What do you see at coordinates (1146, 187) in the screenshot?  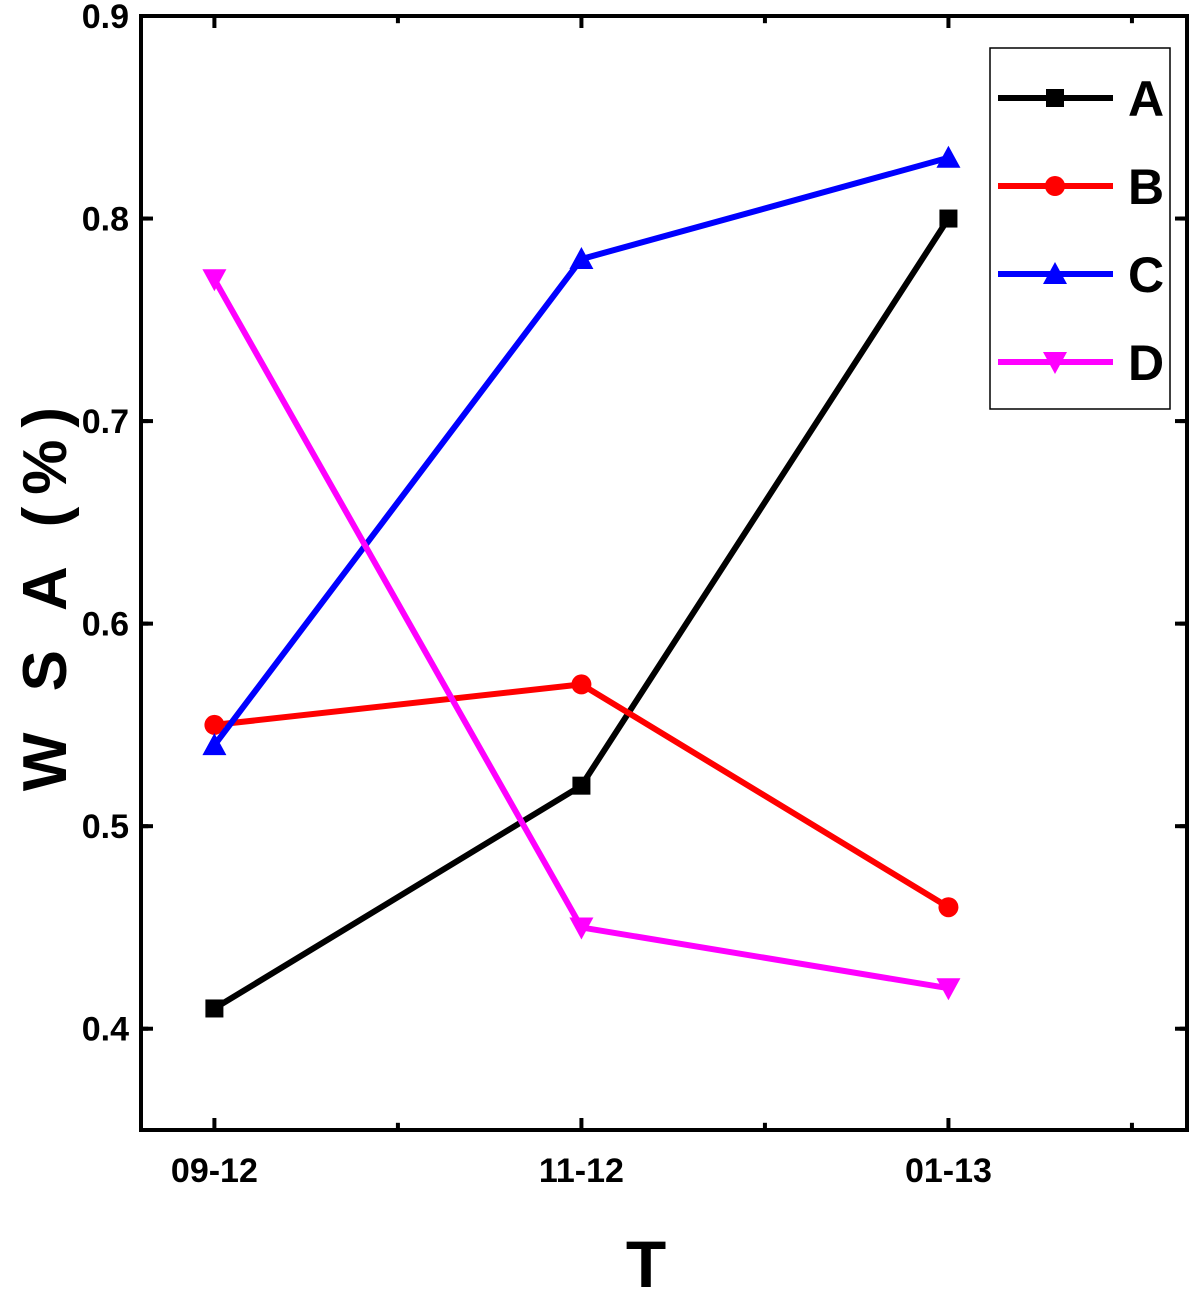 I see `legend-label: B` at bounding box center [1146, 187].